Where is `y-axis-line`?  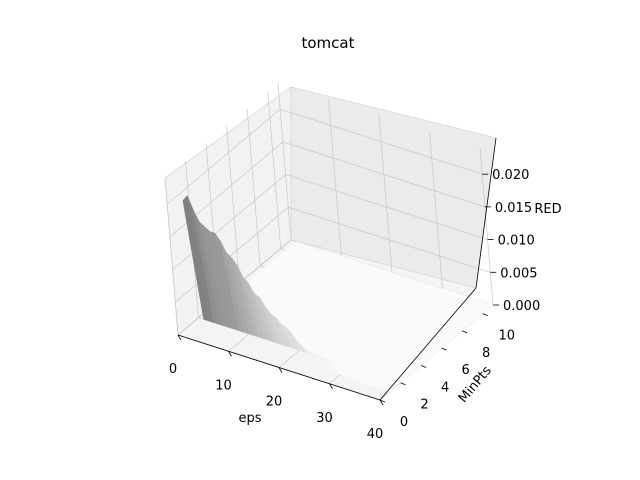
y-axis-line is located at coordinates (428, 344).